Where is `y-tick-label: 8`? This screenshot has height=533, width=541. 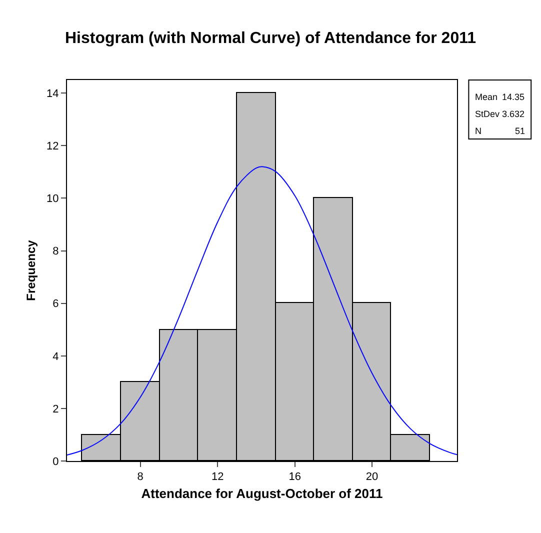 y-tick-label: 8 is located at coordinates (55, 252).